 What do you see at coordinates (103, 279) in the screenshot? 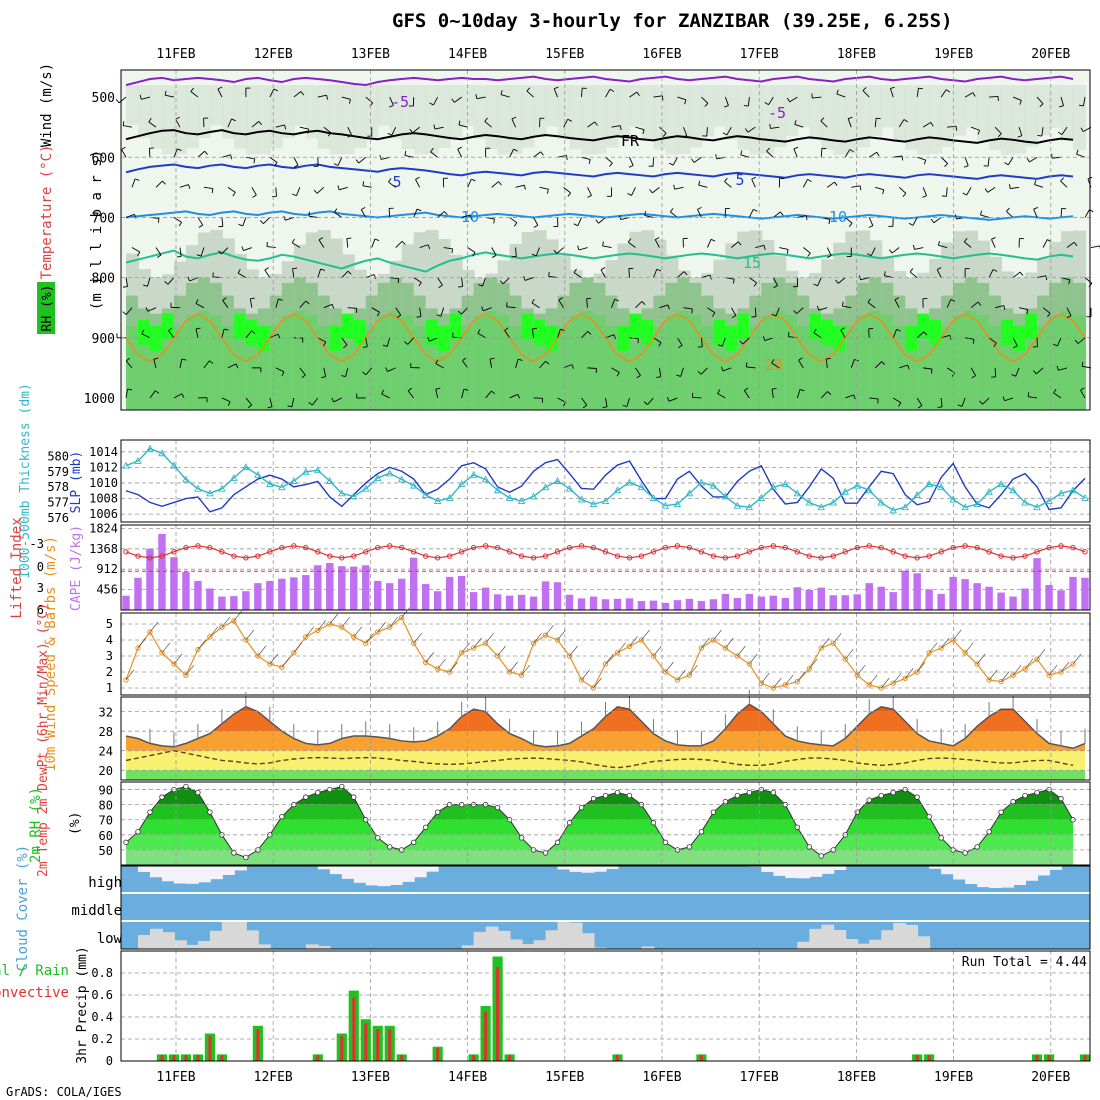
I see `pressure-tick: 800` at bounding box center [103, 279].